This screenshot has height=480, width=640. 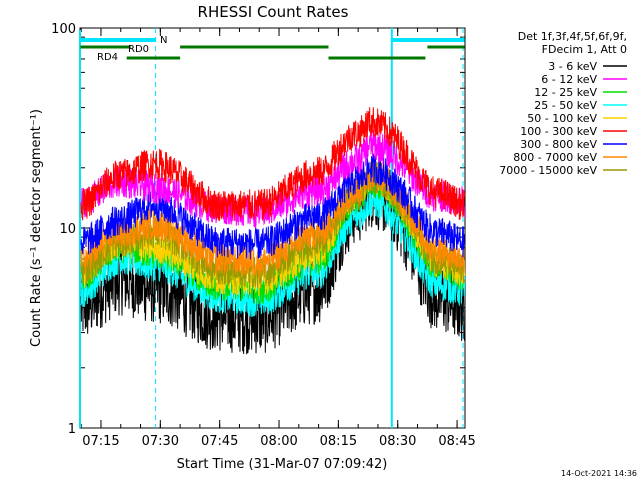 What do you see at coordinates (565, 92) in the screenshot?
I see `legend-entry-label: 12 - 25 keV` at bounding box center [565, 92].